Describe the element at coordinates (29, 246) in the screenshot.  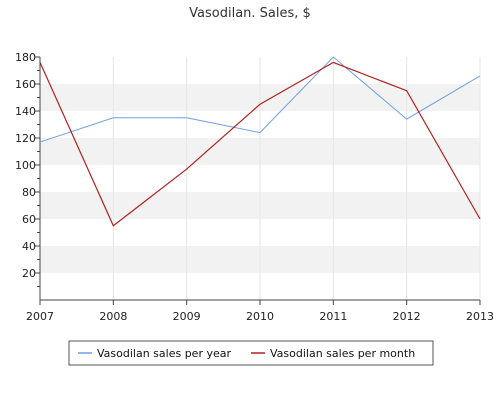
I see `y-tick-label: 40` at that location.